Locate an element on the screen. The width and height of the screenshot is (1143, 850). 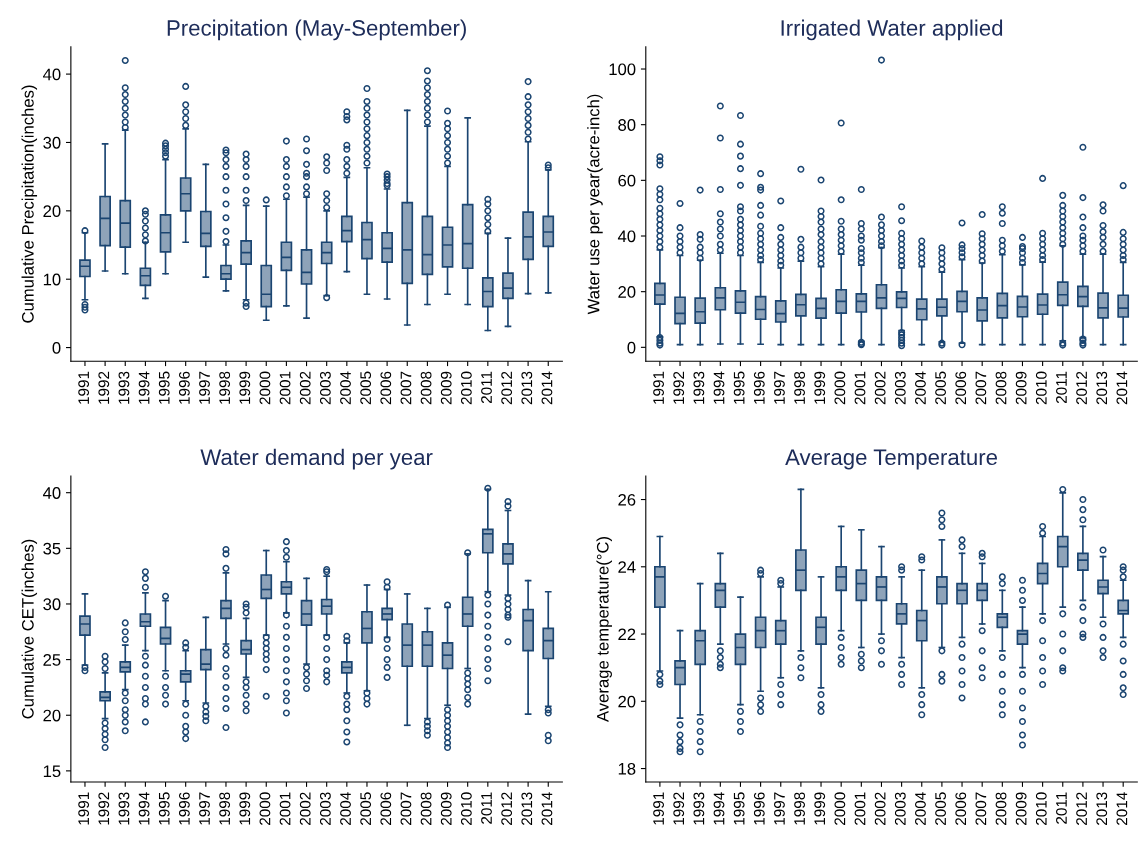
y-axis-title: Cumulative Precipitation(inches) is located at coordinates (29, 204).